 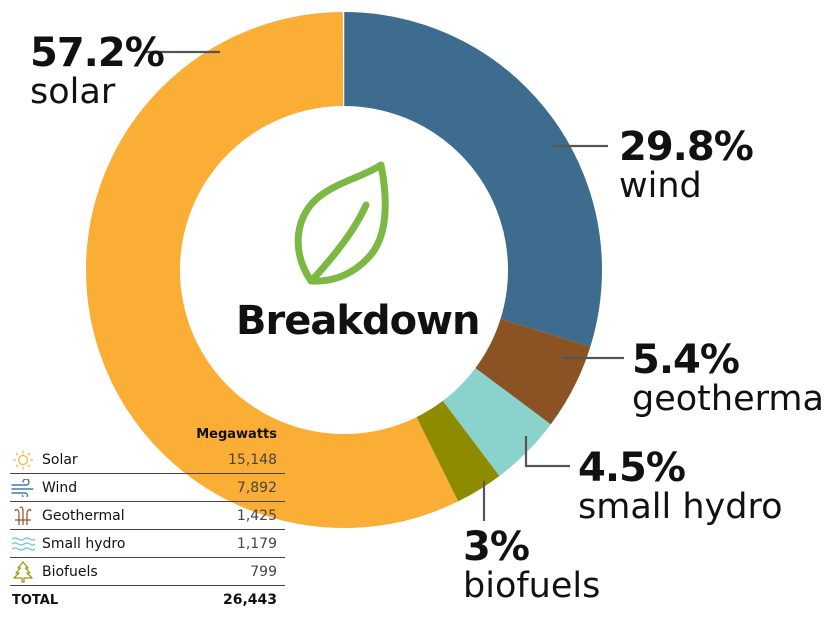 I want to click on legend-value: 1,425, so click(x=256, y=515).